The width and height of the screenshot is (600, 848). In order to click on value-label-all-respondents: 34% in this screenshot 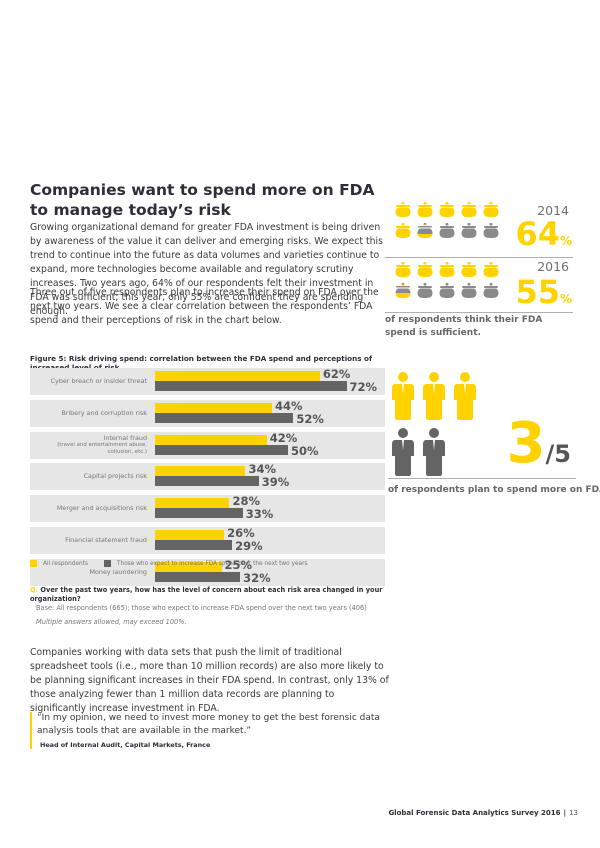, I will do `click(262, 469)`.